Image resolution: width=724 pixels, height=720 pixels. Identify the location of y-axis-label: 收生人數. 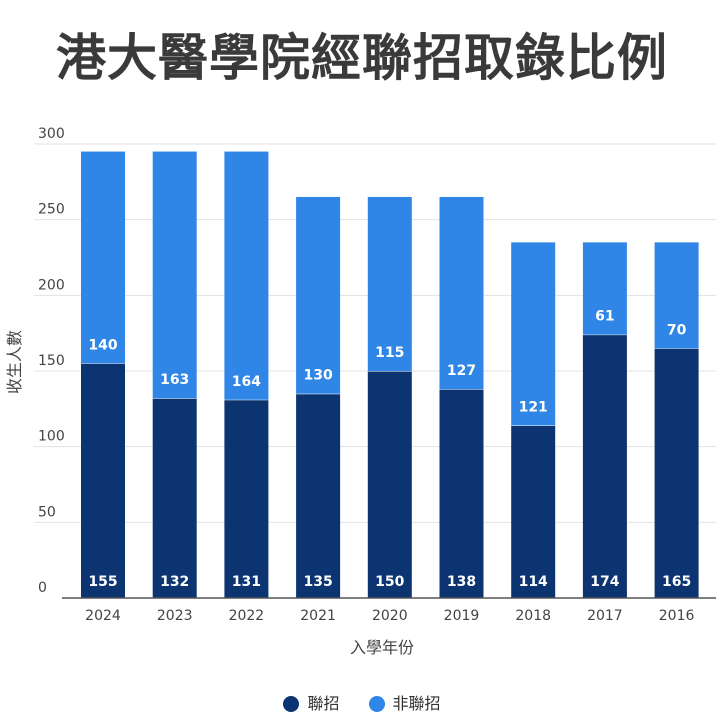
(14, 362).